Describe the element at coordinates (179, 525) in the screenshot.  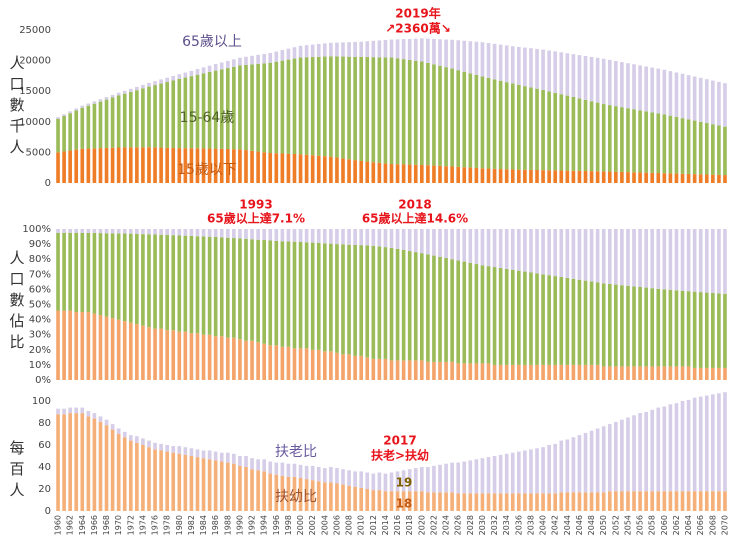
I see `x-tick-label: 1980` at that location.